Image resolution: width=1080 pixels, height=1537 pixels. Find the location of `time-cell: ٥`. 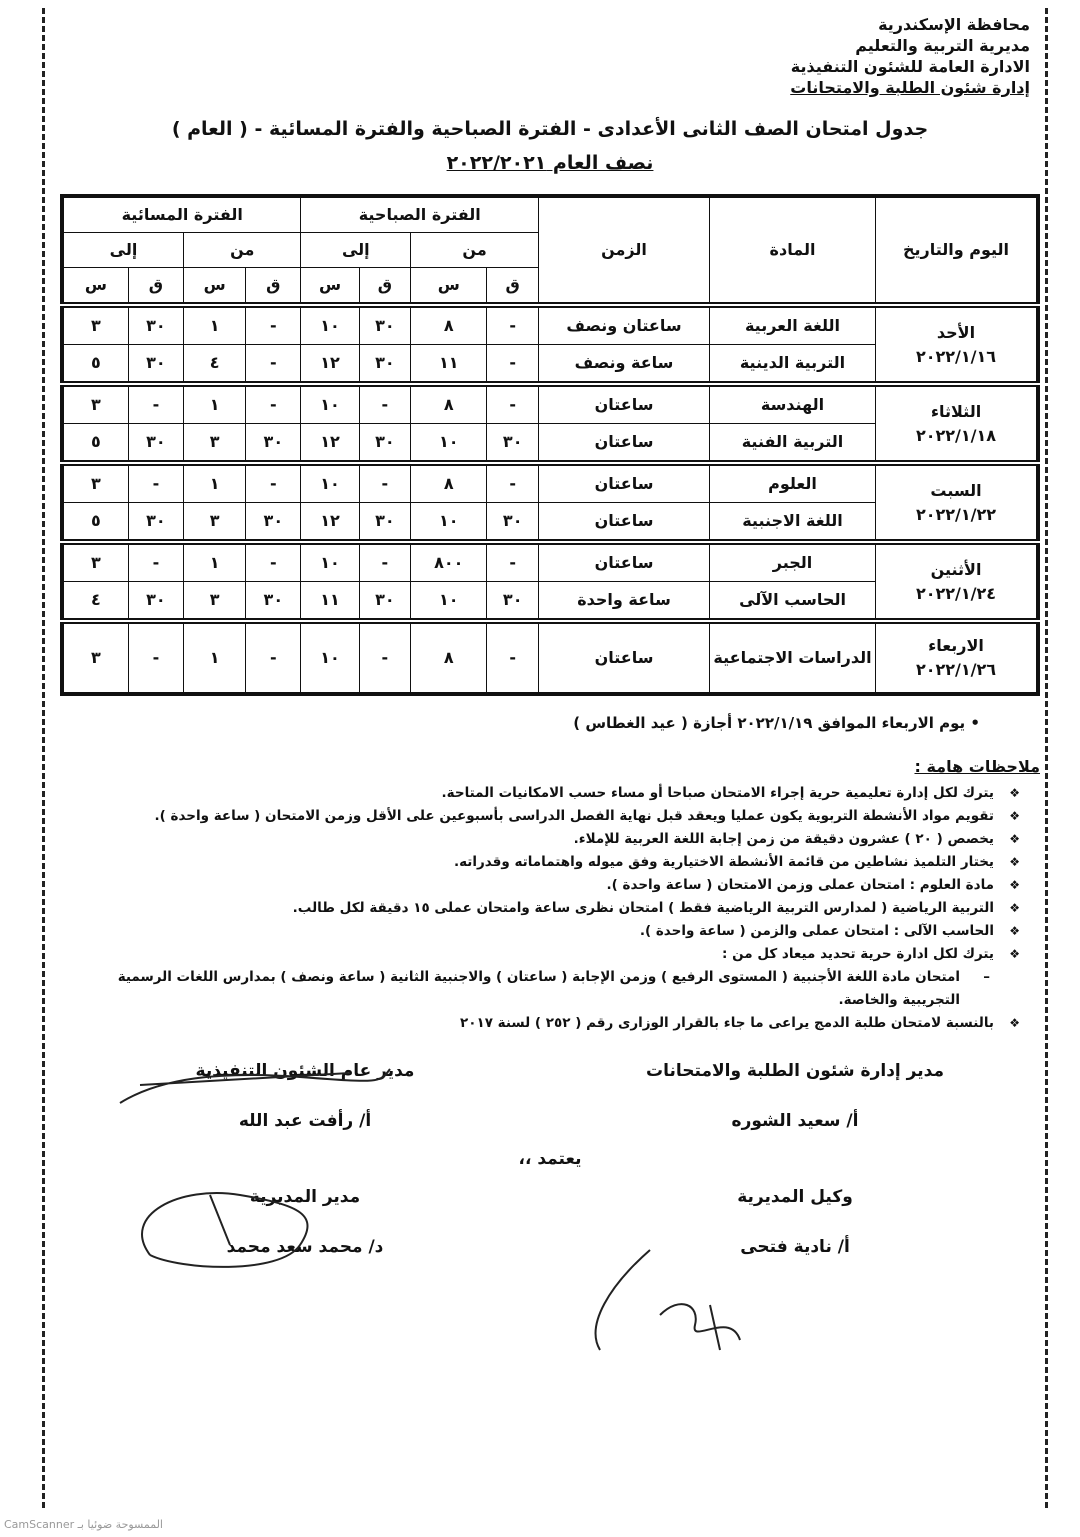

time-cell: ٥ is located at coordinates (95, 522).